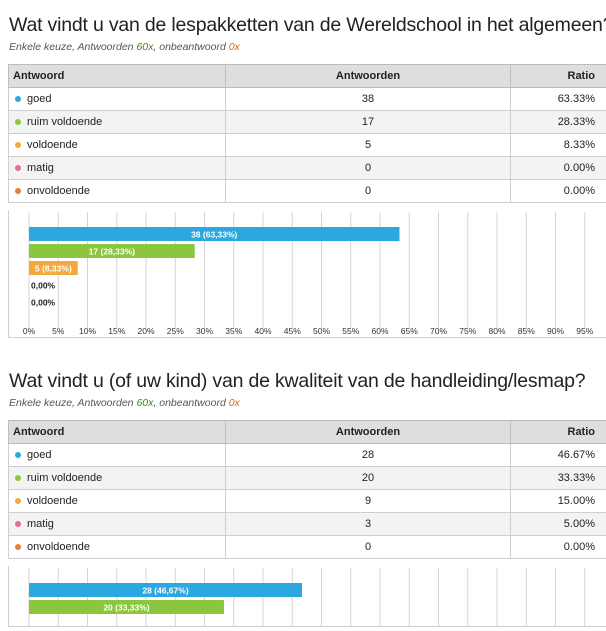 The image size is (606, 631). What do you see at coordinates (368, 99) in the screenshot?
I see `count-cell: 38` at bounding box center [368, 99].